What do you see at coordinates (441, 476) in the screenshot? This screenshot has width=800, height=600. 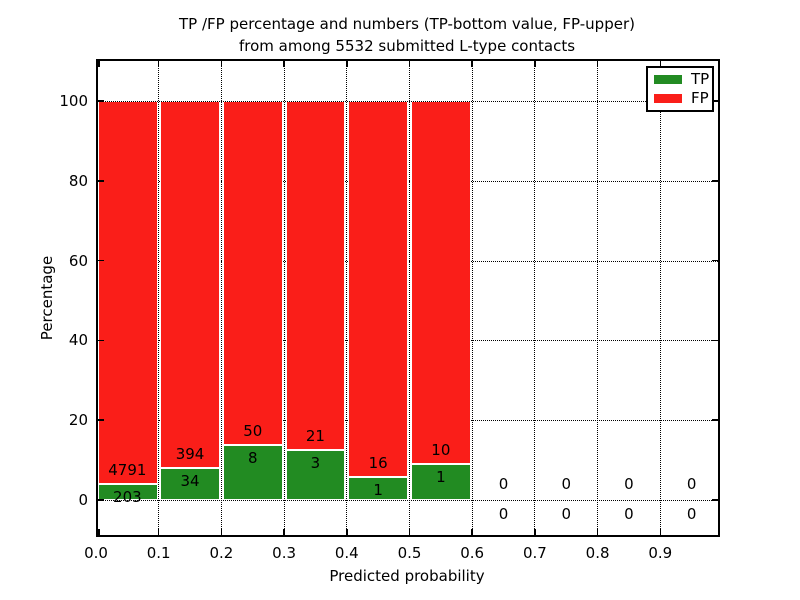 I see `tp-count-label-5: 1` at bounding box center [441, 476].